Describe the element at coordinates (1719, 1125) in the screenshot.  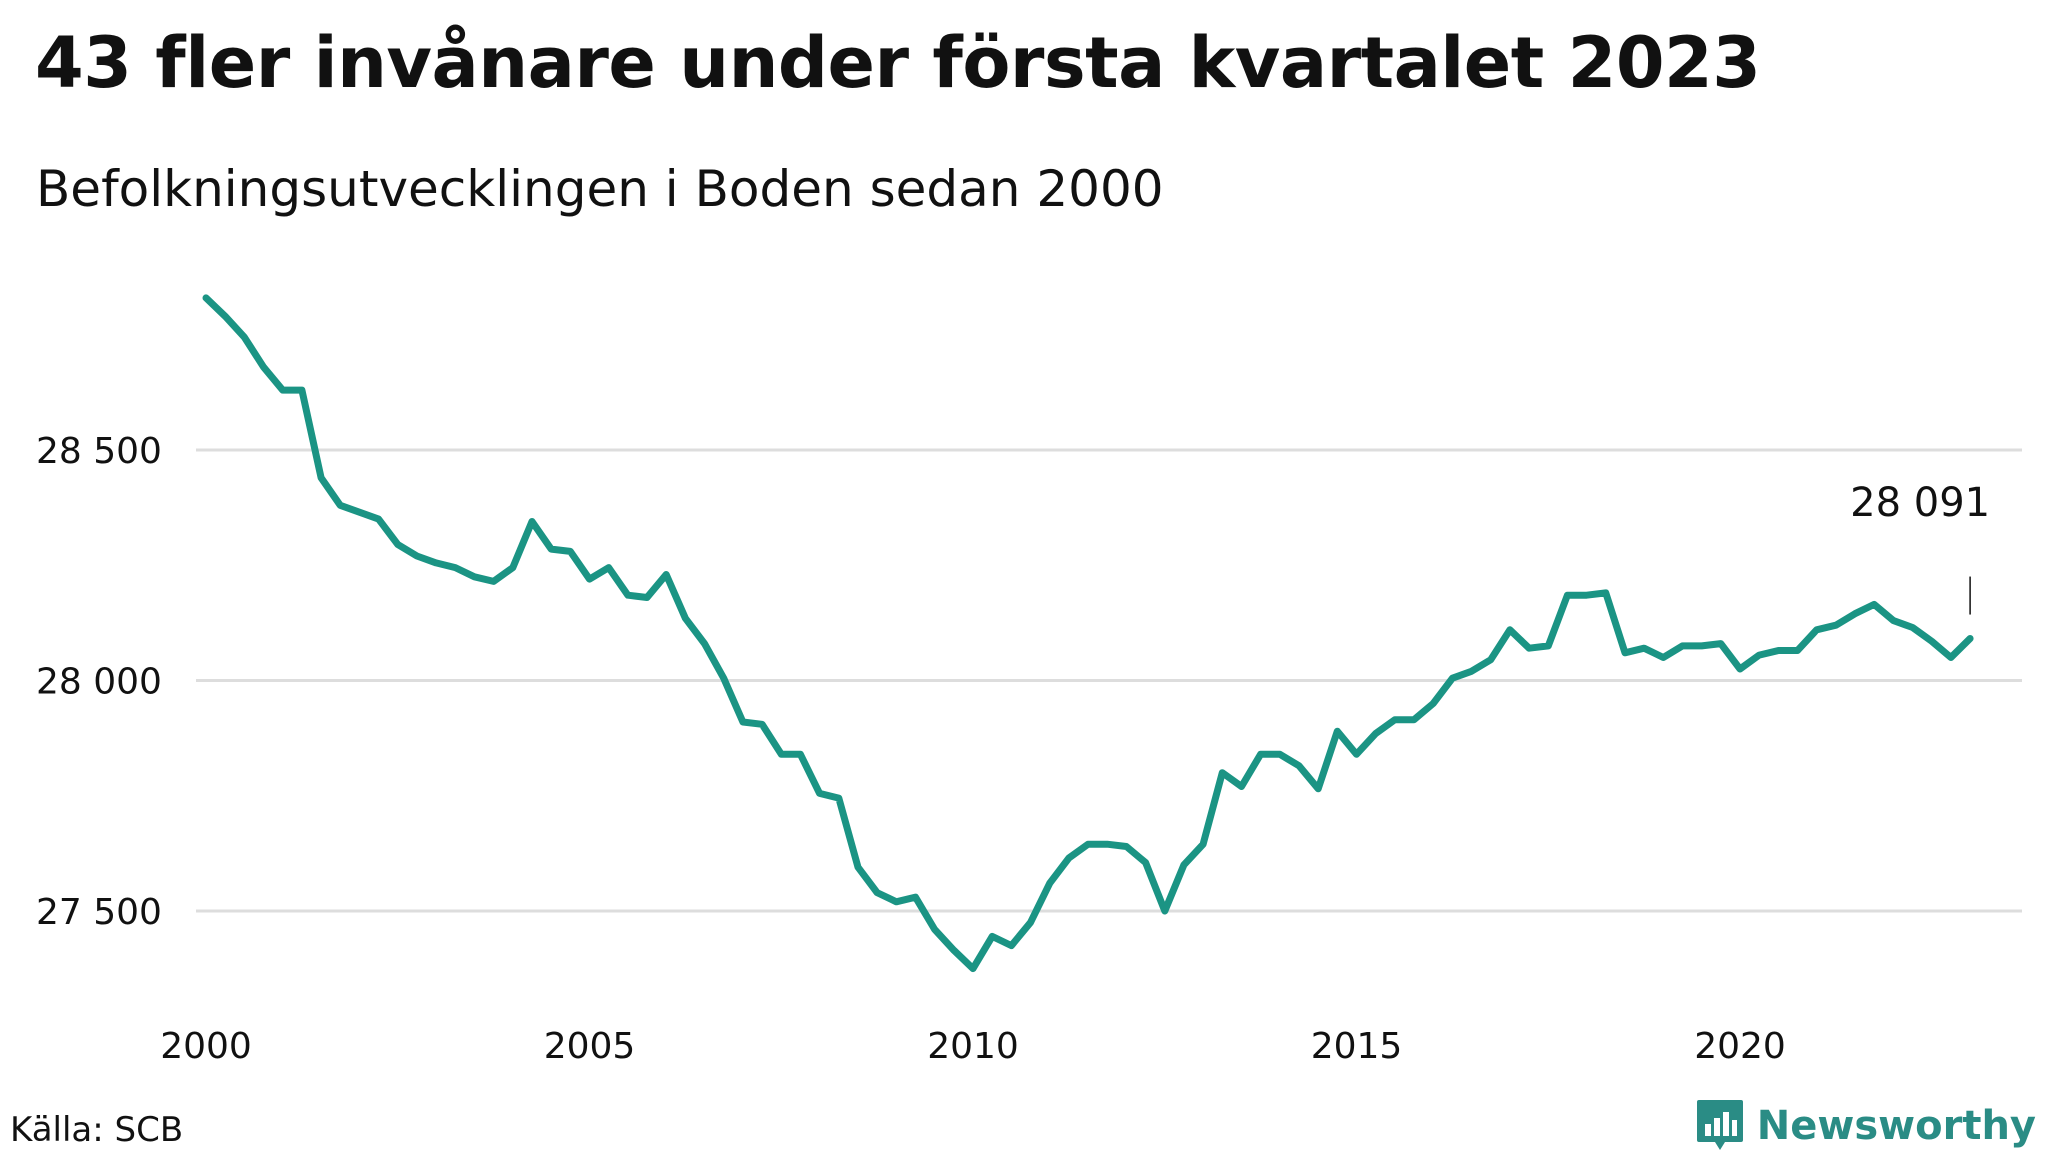
I see `newsworthy-logo-icon` at that location.